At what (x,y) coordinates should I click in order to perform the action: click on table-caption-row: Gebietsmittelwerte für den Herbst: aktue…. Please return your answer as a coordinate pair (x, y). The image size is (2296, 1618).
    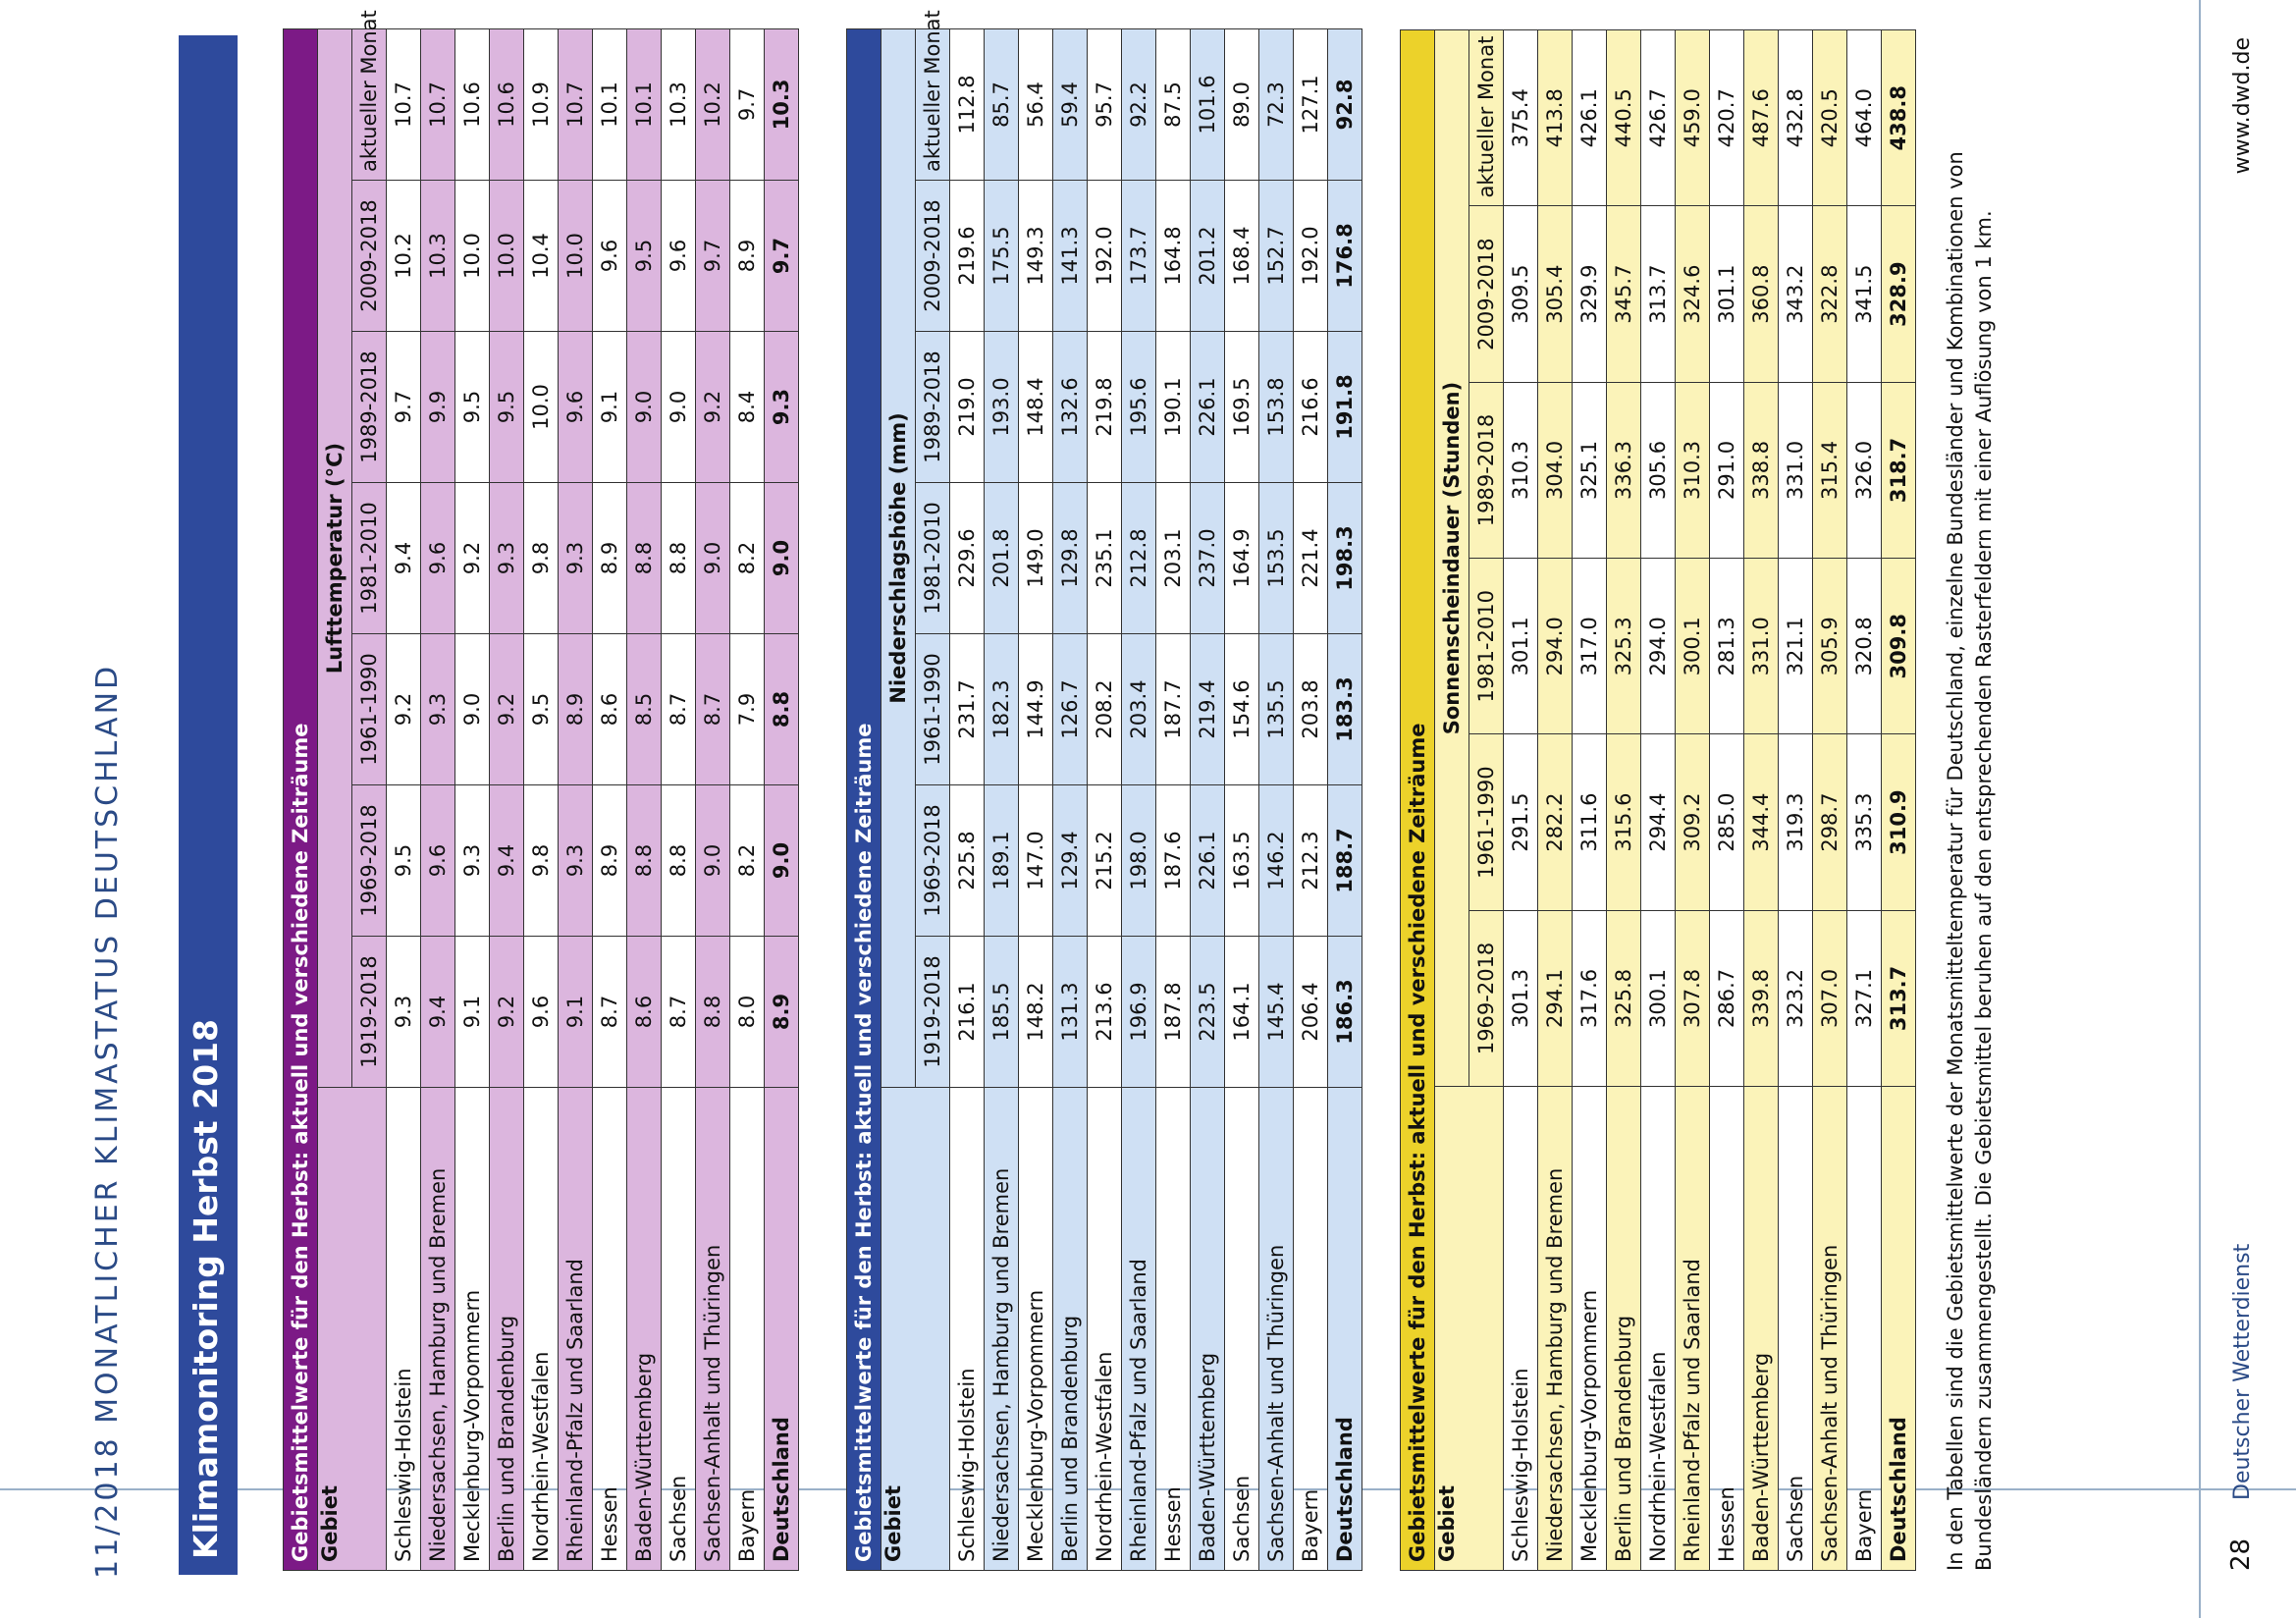
    Looking at the image, I should click on (1417, 800).